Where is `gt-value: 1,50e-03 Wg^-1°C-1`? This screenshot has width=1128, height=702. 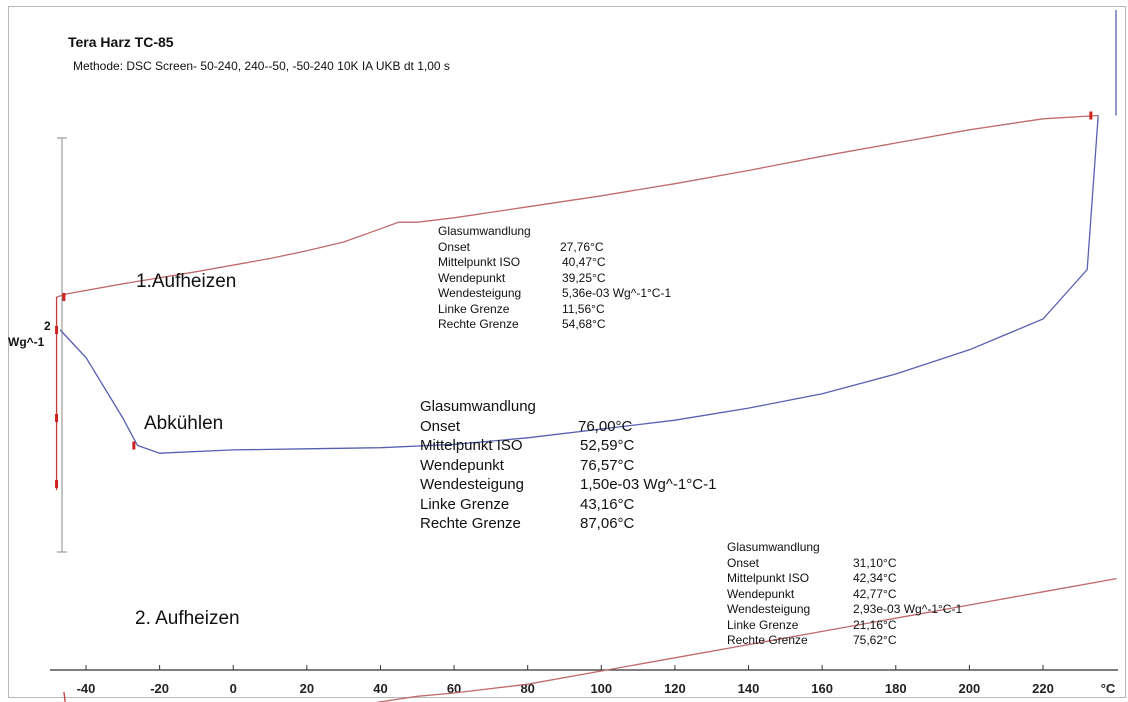
gt-value: 1,50e-03 Wg^-1°C-1 is located at coordinates (648, 484).